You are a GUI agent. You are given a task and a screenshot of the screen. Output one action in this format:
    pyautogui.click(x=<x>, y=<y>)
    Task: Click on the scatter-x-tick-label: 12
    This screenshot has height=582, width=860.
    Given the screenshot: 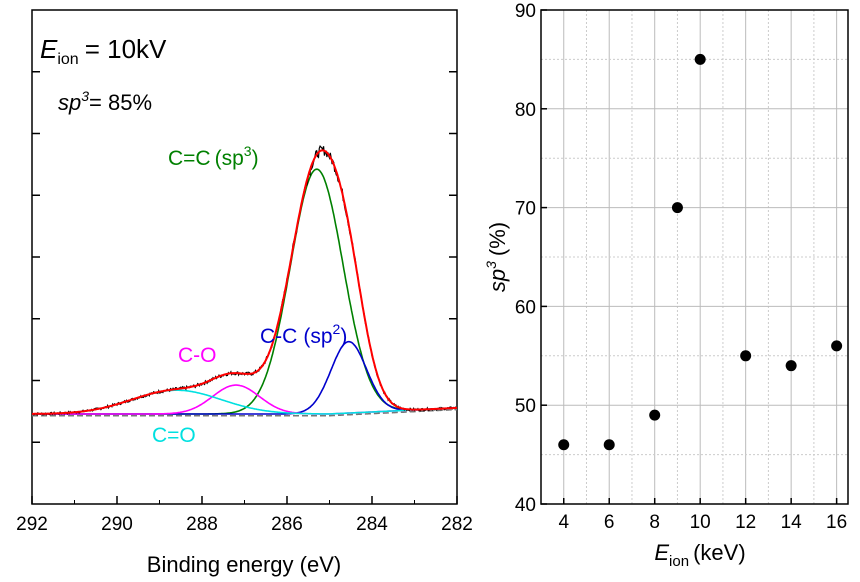 What is the action you would take?
    pyautogui.click(x=745, y=522)
    